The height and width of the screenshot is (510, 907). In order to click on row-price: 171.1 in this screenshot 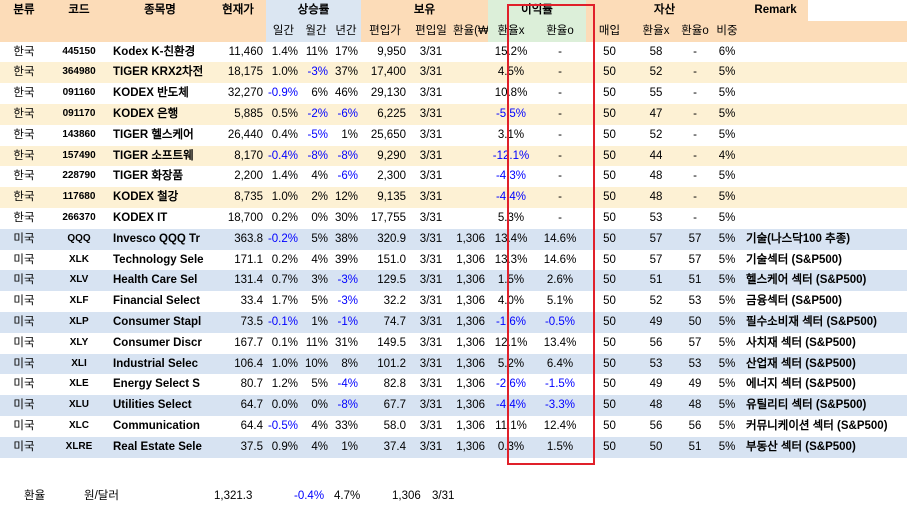, I will do `click(238, 260)`.